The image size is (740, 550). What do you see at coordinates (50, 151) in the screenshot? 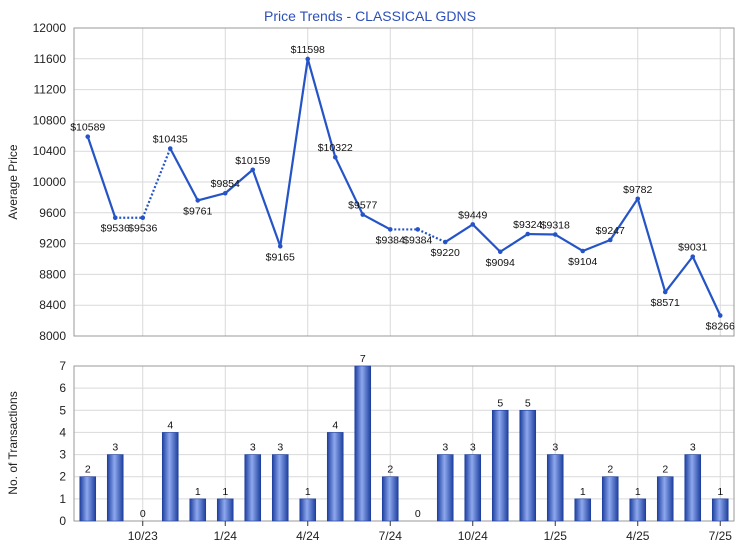
I see `price-y-tick-label: 10400` at bounding box center [50, 151].